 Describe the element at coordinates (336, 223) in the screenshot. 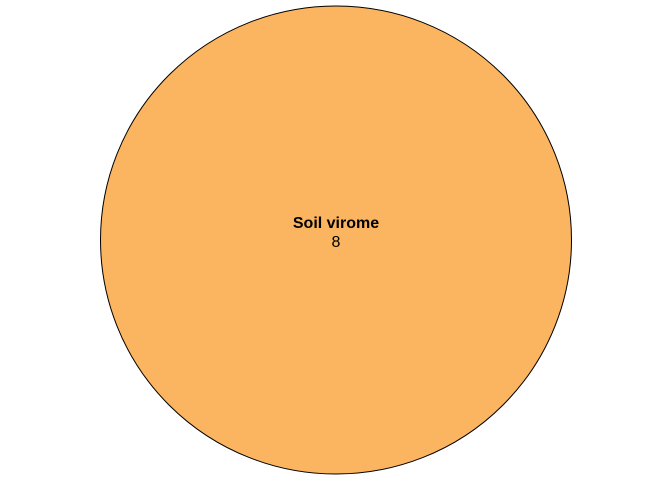

I see `set-label-soil-virome: Soil virome` at that location.